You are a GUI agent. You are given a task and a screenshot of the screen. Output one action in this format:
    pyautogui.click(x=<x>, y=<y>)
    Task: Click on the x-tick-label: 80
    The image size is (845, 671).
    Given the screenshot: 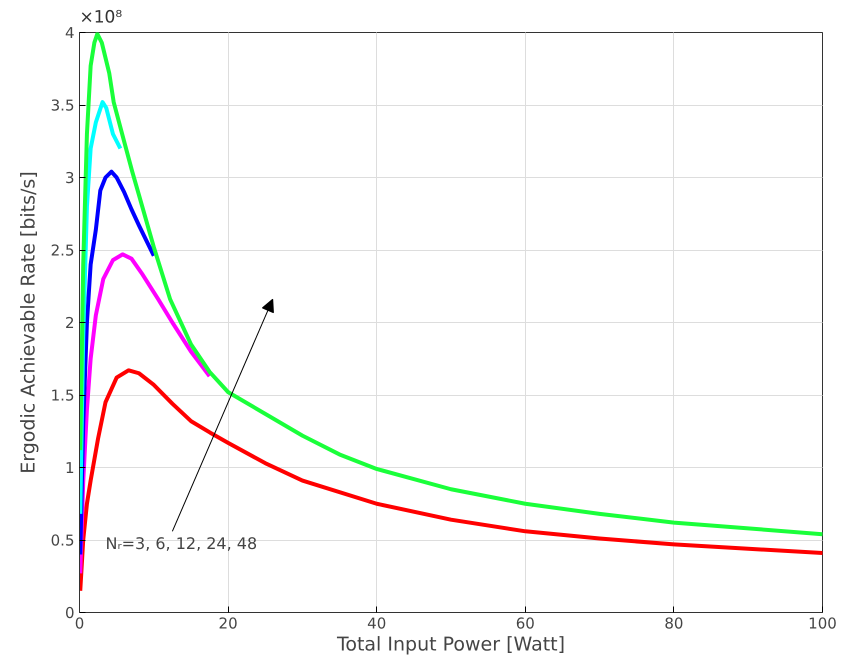 What is the action you would take?
    pyautogui.click(x=674, y=623)
    